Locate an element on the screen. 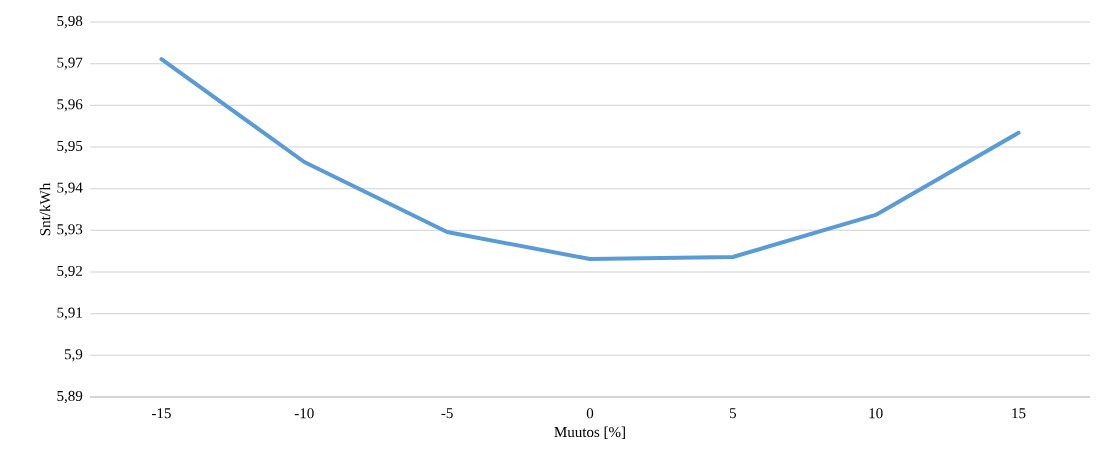 This screenshot has height=475, width=1105. y-tick-label: 5,92 is located at coordinates (69, 272).